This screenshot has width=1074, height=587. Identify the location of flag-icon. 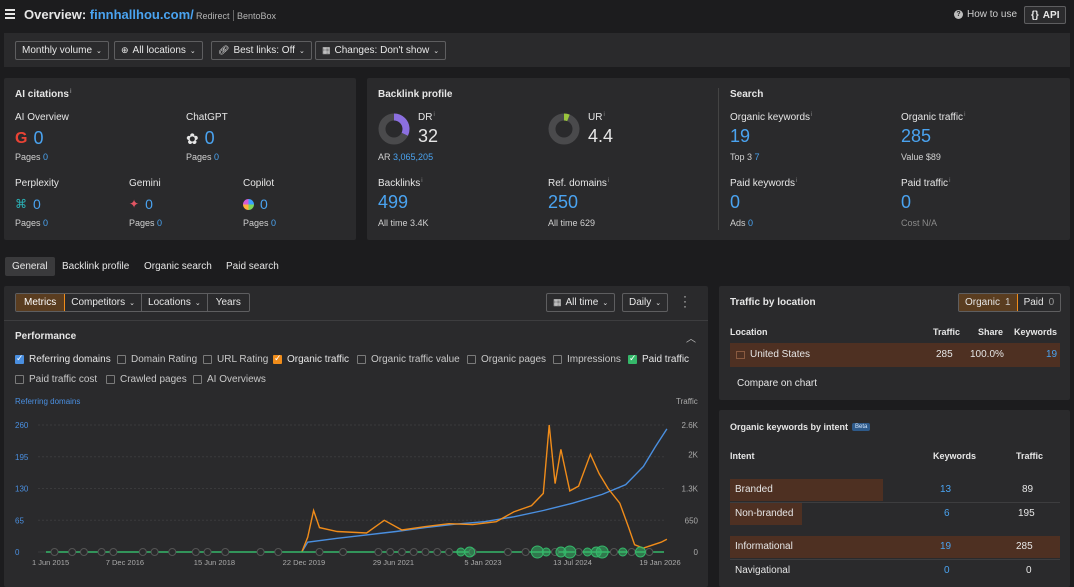
(740, 355).